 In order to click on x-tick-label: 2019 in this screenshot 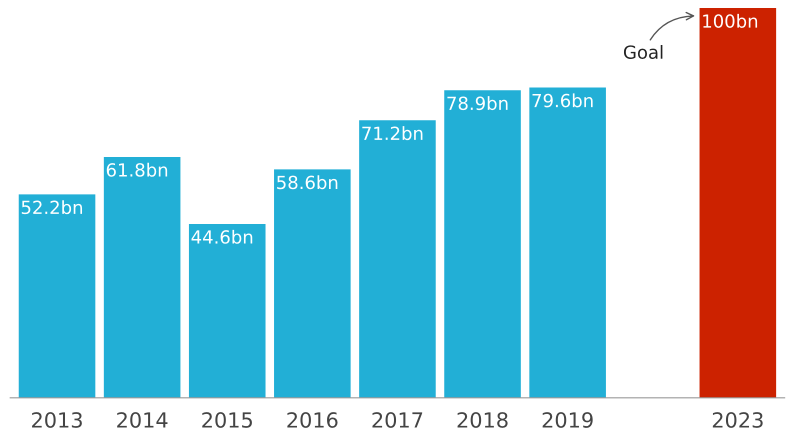, I will do `click(567, 420)`.